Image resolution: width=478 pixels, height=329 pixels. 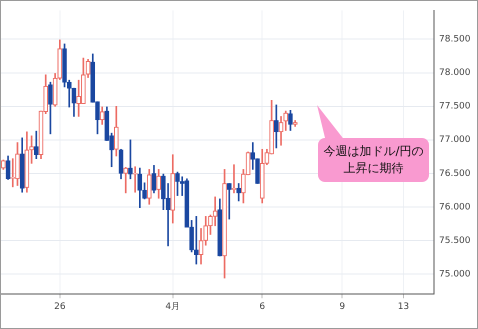 What do you see at coordinates (404, 307) in the screenshot?
I see `x-tick-label: 13` at bounding box center [404, 307].